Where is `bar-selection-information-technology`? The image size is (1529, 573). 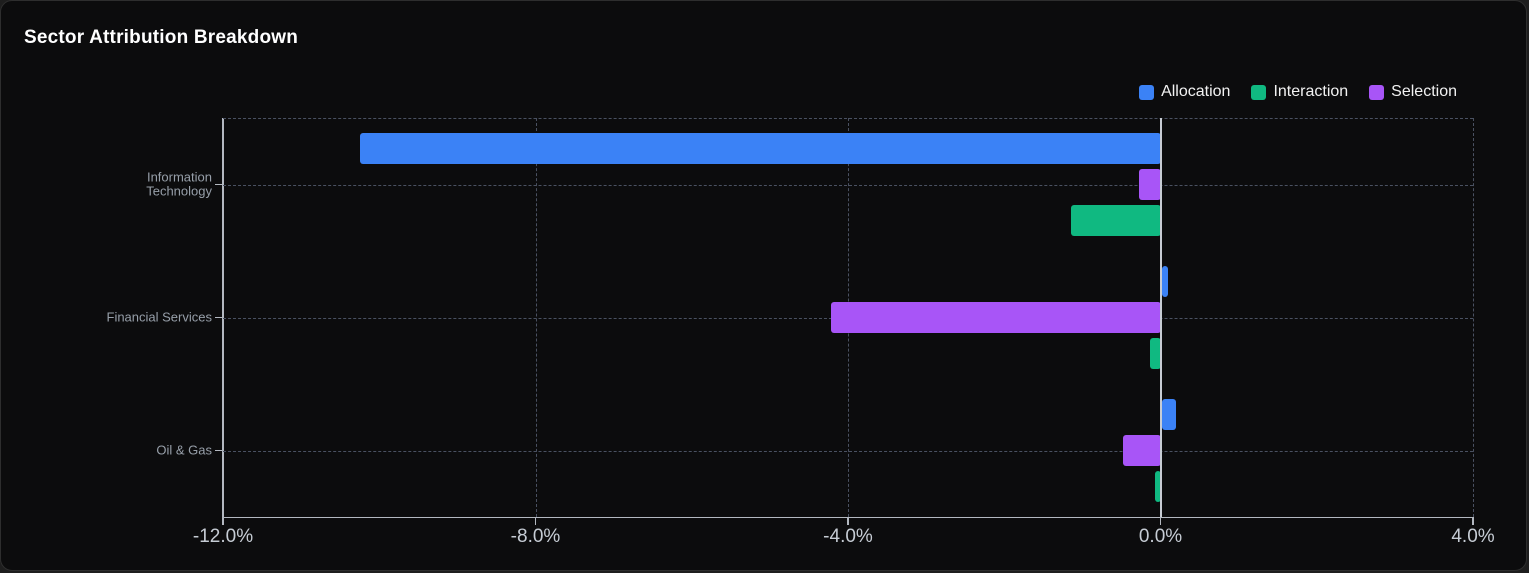
bar-selection-information-technology is located at coordinates (1149, 184).